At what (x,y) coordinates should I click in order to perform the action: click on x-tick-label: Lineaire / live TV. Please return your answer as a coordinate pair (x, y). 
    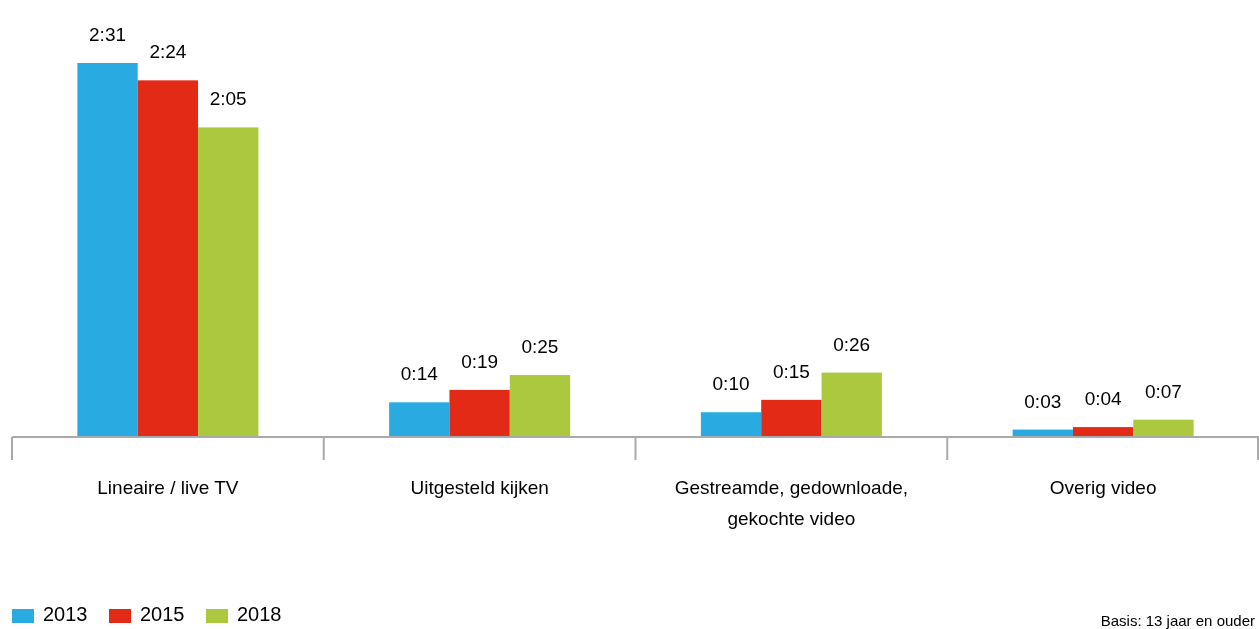
    Looking at the image, I should click on (168, 487).